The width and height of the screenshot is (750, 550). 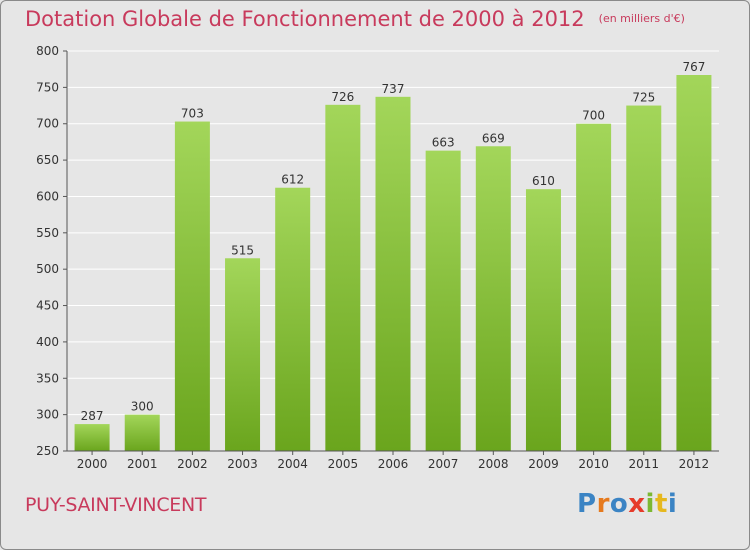 What do you see at coordinates (47, 306) in the screenshot?
I see `y-tick-label: 450` at bounding box center [47, 306].